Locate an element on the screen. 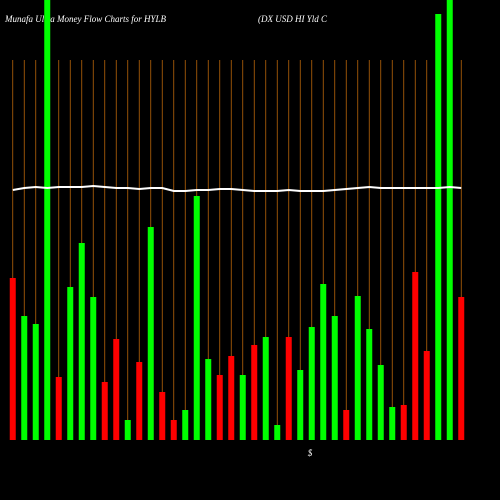  chart-title: Munafa Ultra Money Flow Charts for HYLB is located at coordinates (85, 19).